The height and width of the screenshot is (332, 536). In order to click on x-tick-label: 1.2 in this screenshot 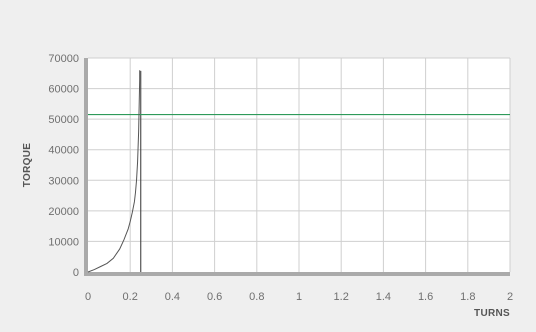, I will do `click(341, 297)`.